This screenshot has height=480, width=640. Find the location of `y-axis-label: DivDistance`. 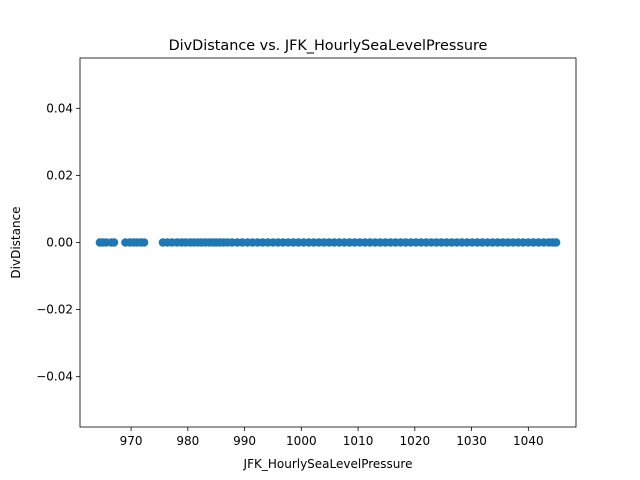

y-axis-label: DivDistance is located at coordinates (16, 242).